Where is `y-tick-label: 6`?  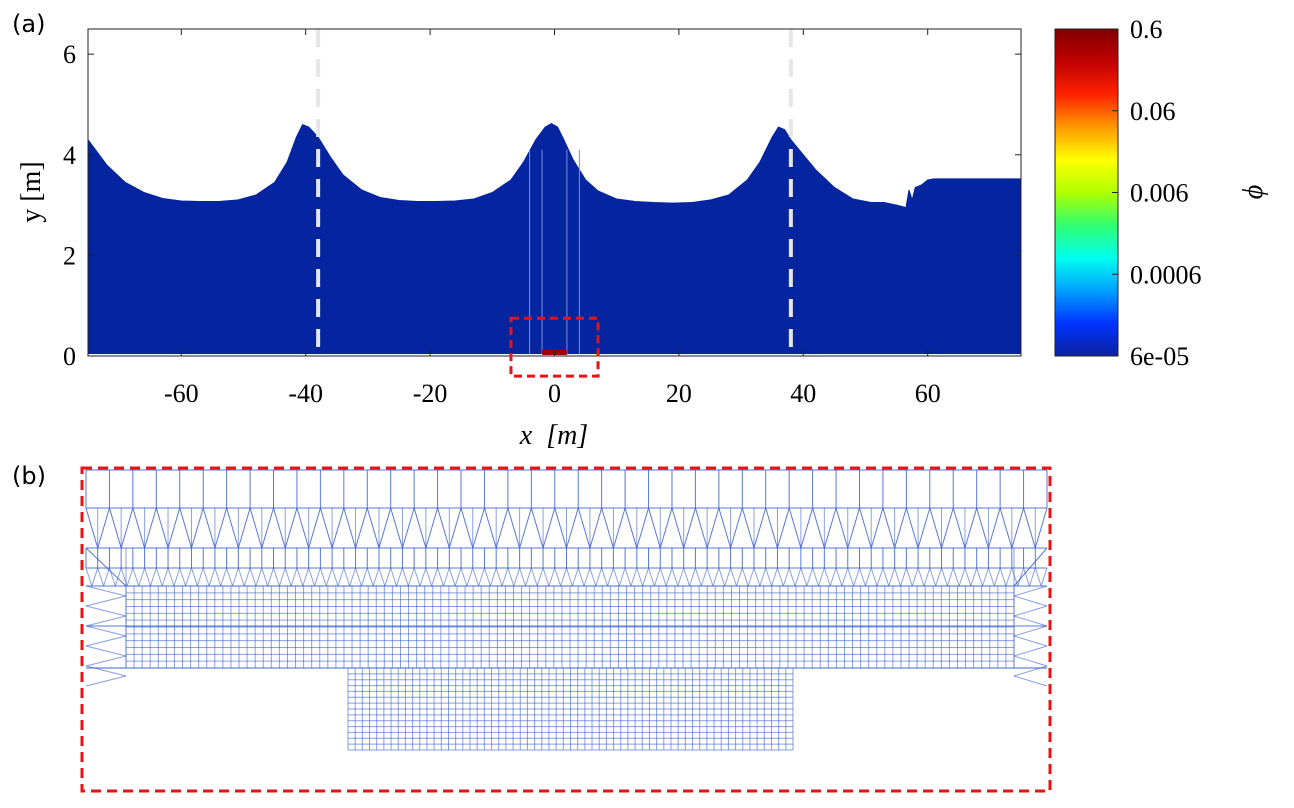 y-tick-label: 6 is located at coordinates (69, 54).